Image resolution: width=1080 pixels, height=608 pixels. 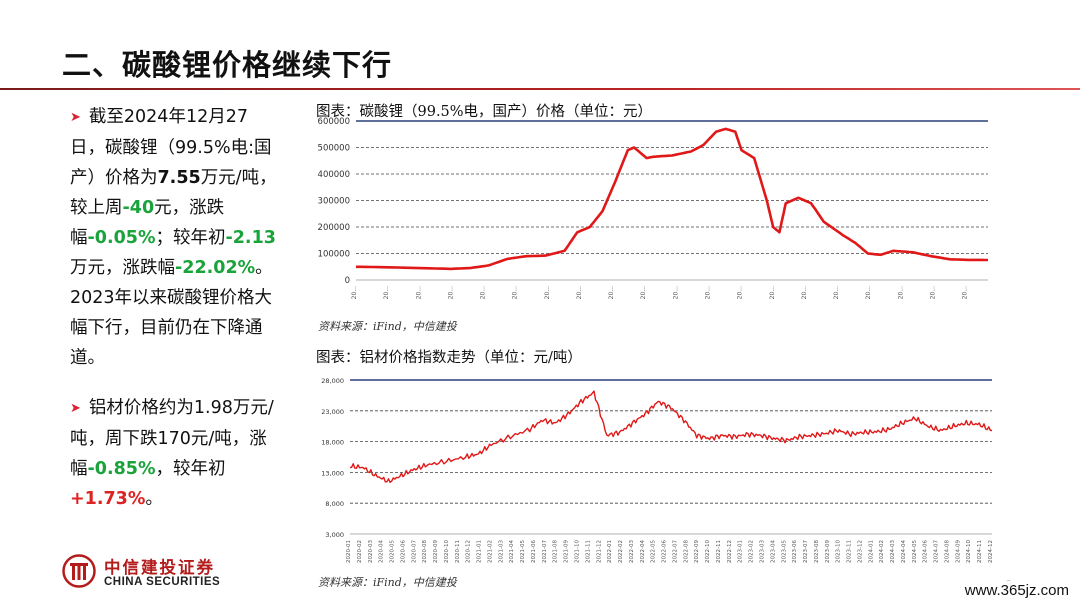 What do you see at coordinates (893, 551) in the screenshot?
I see `x-tick-label: 2024-03` at bounding box center [893, 551].